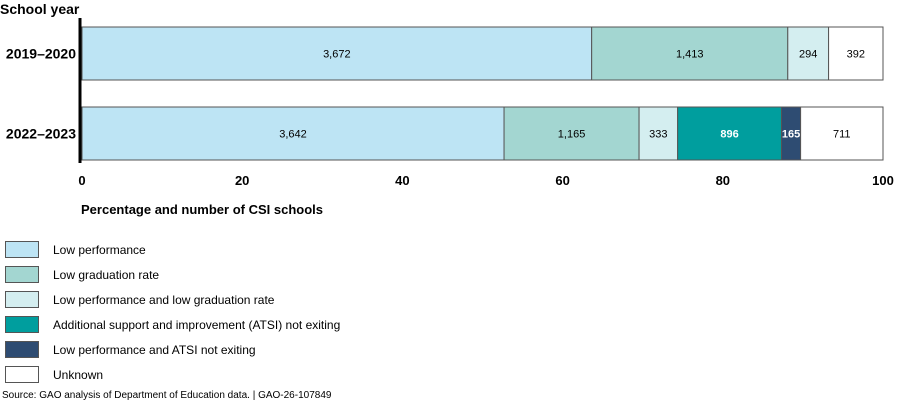  Describe the element at coordinates (78, 374) in the screenshot. I see `legend-label: Unknown` at that location.